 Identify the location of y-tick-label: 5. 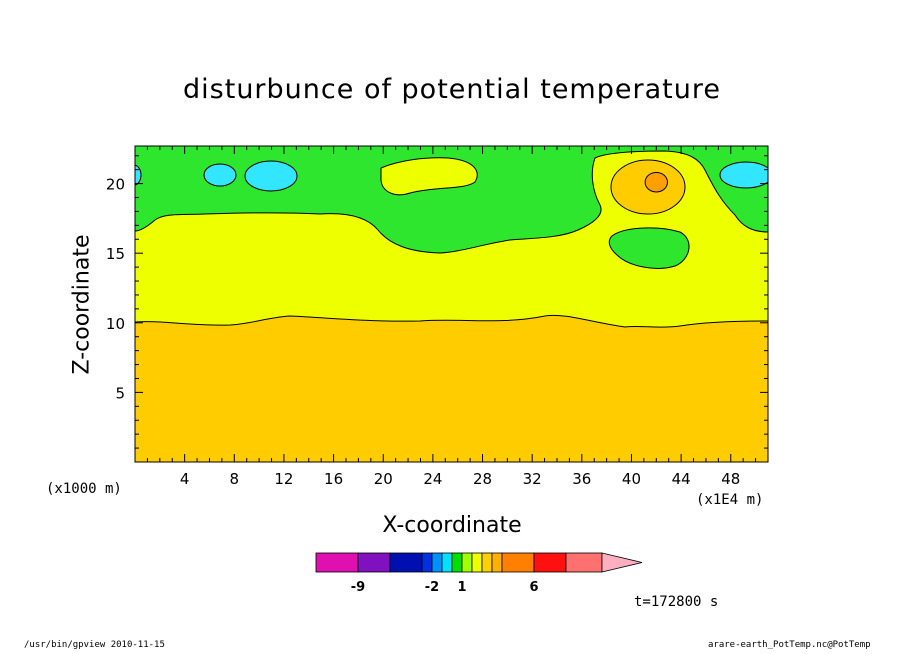
(120, 393).